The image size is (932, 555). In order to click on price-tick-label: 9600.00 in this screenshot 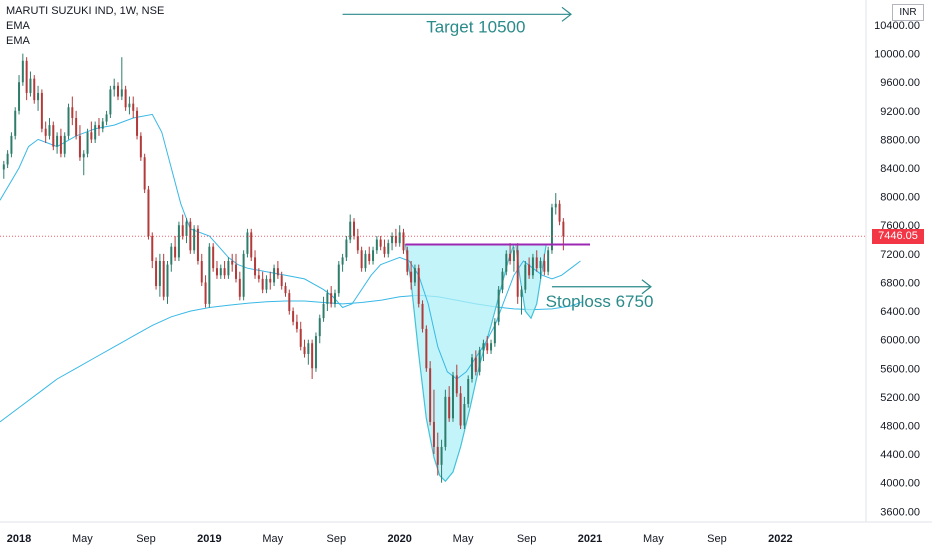, I will do `click(900, 83)`.